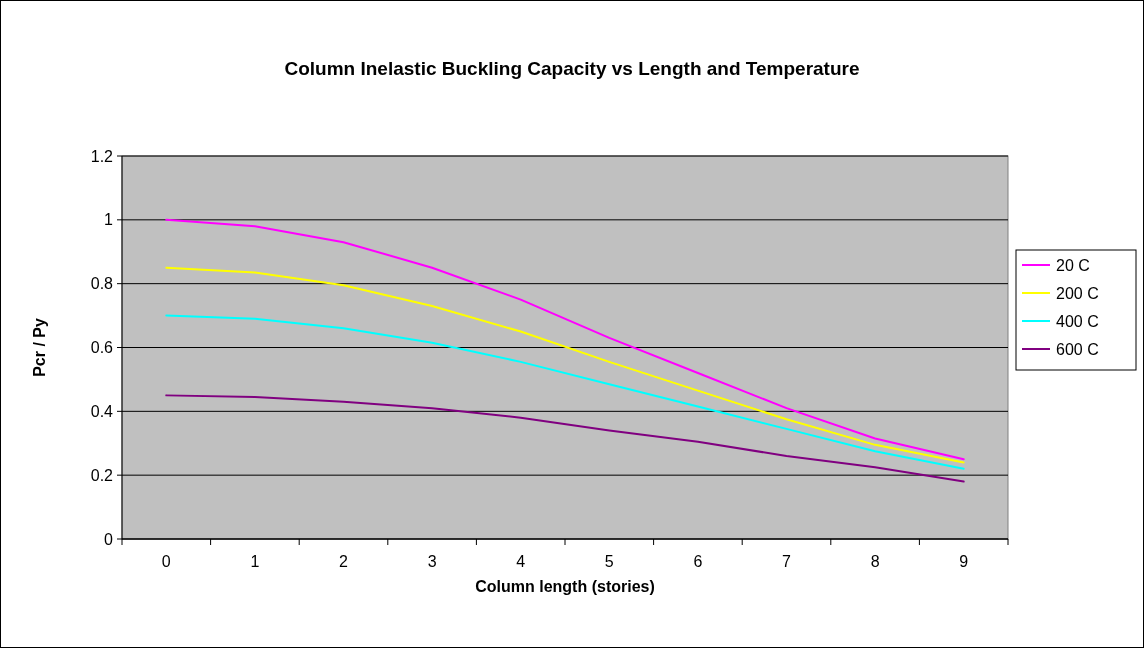 The width and height of the screenshot is (1144, 648). Describe the element at coordinates (432, 561) in the screenshot. I see `x-tick-label: 3` at that location.